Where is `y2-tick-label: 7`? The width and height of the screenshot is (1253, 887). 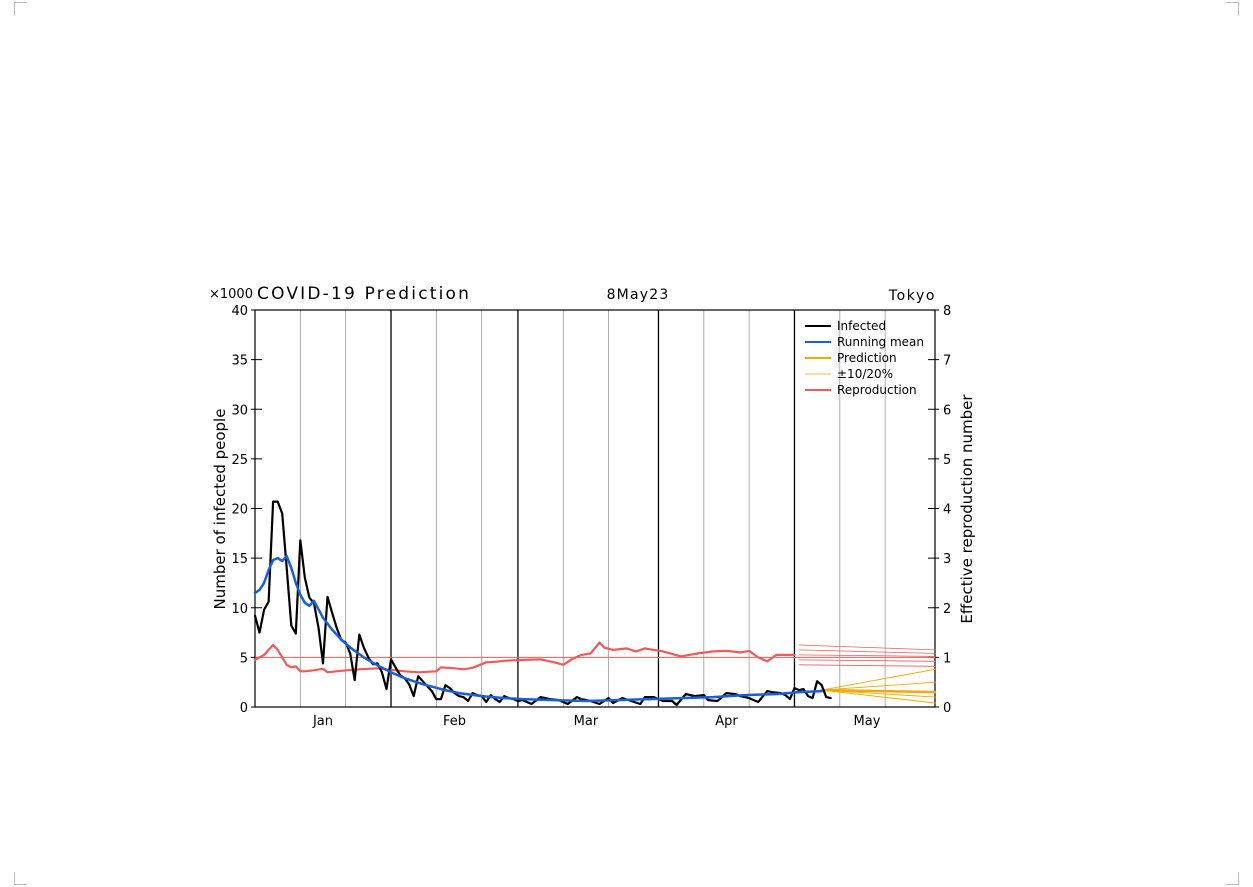 y2-tick-label: 7 is located at coordinates (947, 361).